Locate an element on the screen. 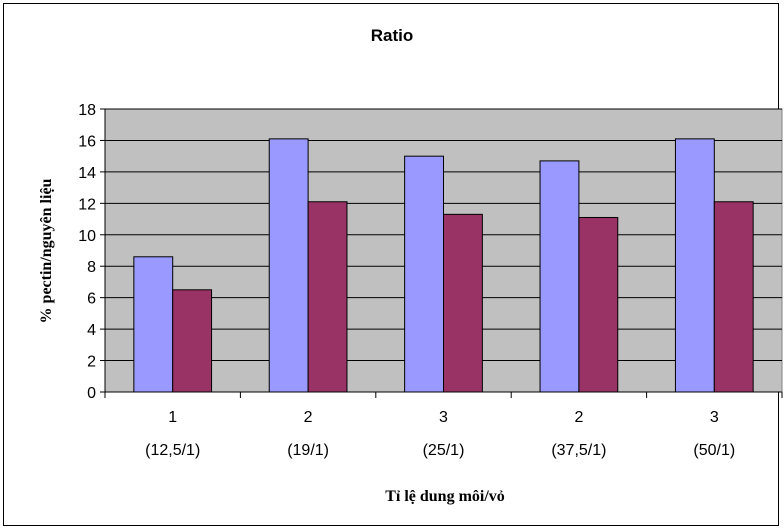  y-tick-label: 0 is located at coordinates (91, 393).